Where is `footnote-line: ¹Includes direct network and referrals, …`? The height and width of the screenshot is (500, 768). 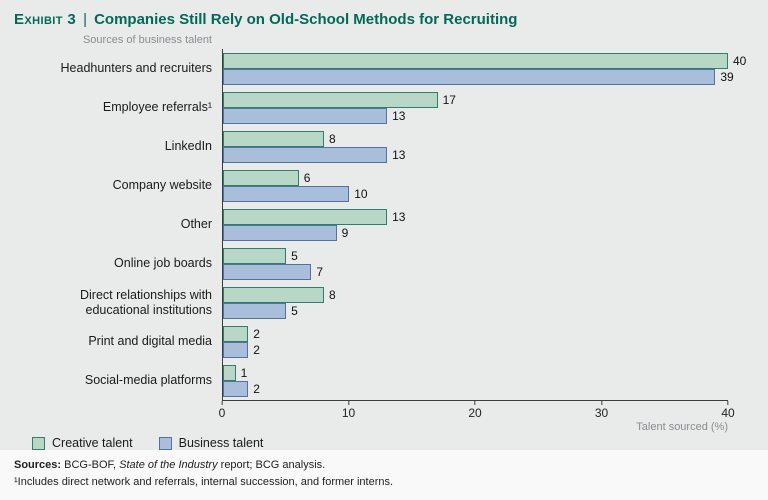
footnote-line: ¹Includes direct network and referrals, … is located at coordinates (204, 481).